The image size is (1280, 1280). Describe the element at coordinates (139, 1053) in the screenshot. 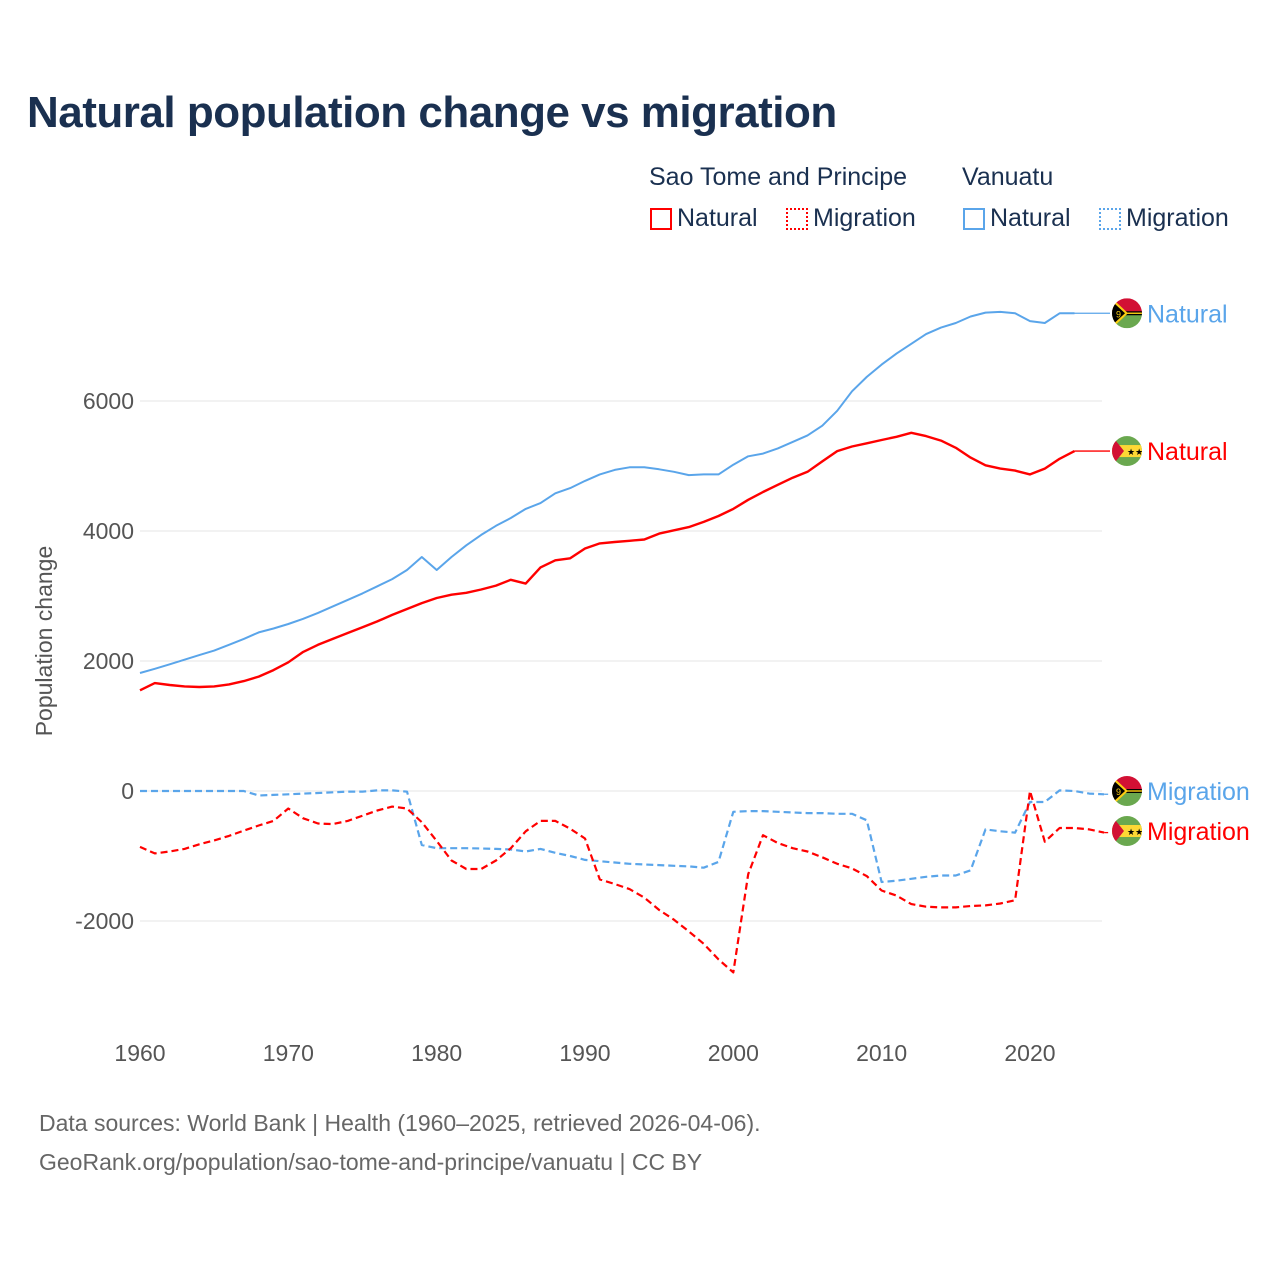

I see `x-tick-label: 1960` at that location.